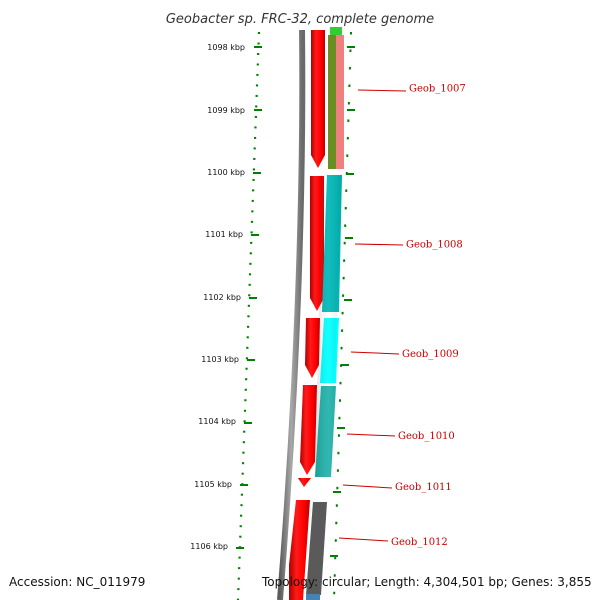 The image size is (600, 600). I want to click on gene-label-geob-1009: Geob_1009, so click(404, 354).